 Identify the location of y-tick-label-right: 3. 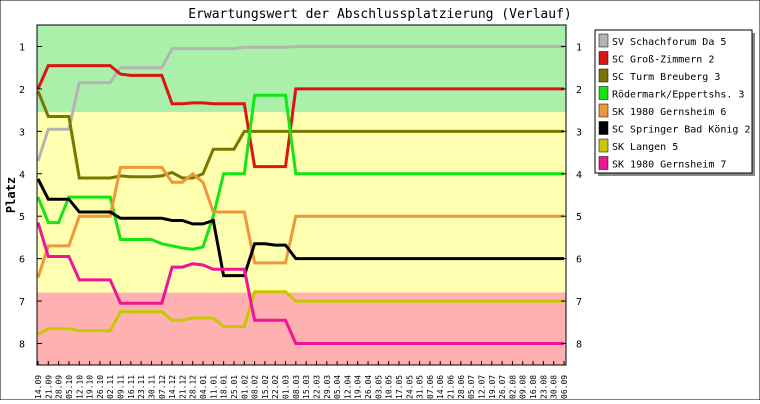
(579, 132).